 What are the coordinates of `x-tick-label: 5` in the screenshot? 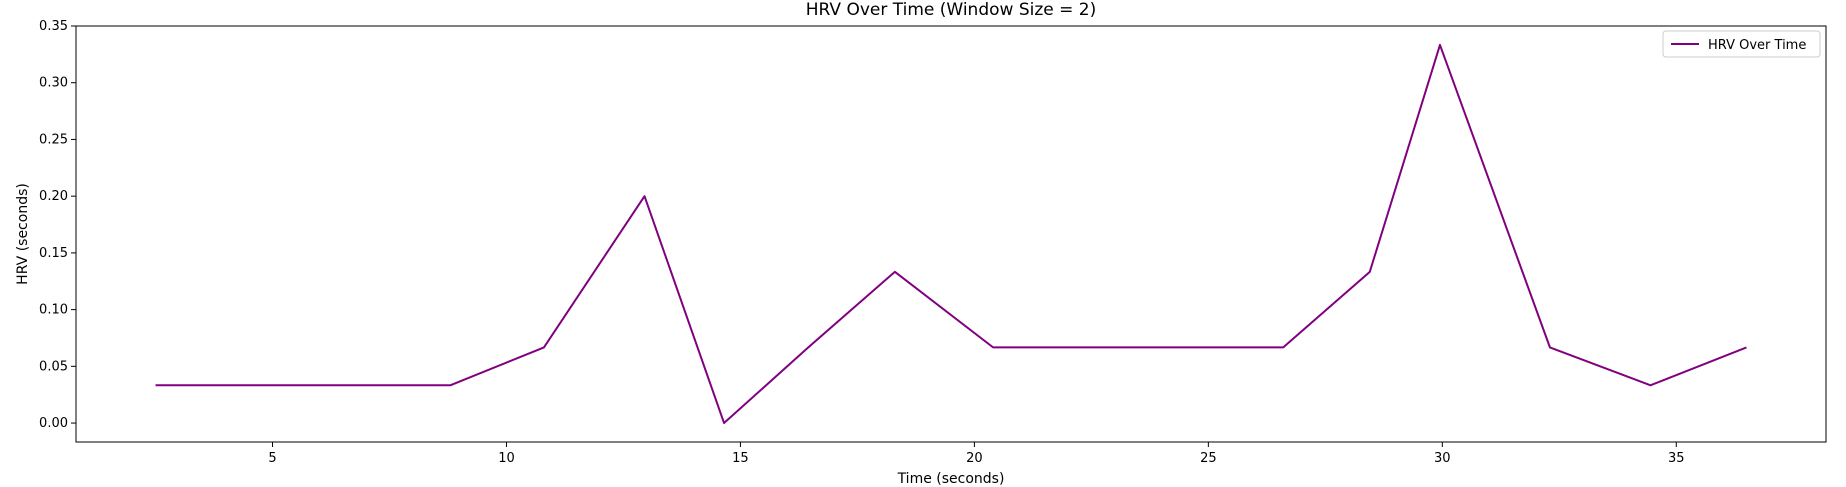 It's located at (272, 458).